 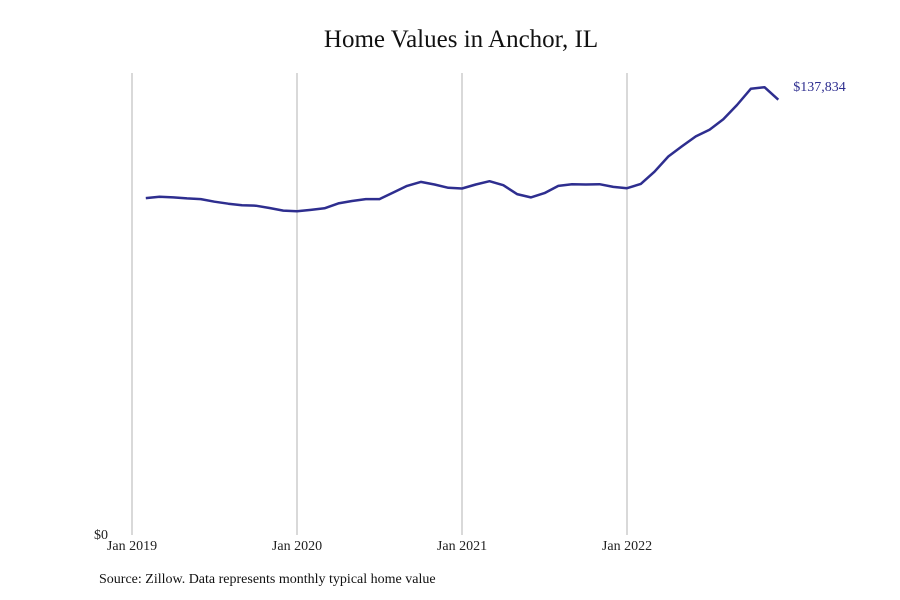 I want to click on end-value-label: $137,834, so click(x=819, y=87).